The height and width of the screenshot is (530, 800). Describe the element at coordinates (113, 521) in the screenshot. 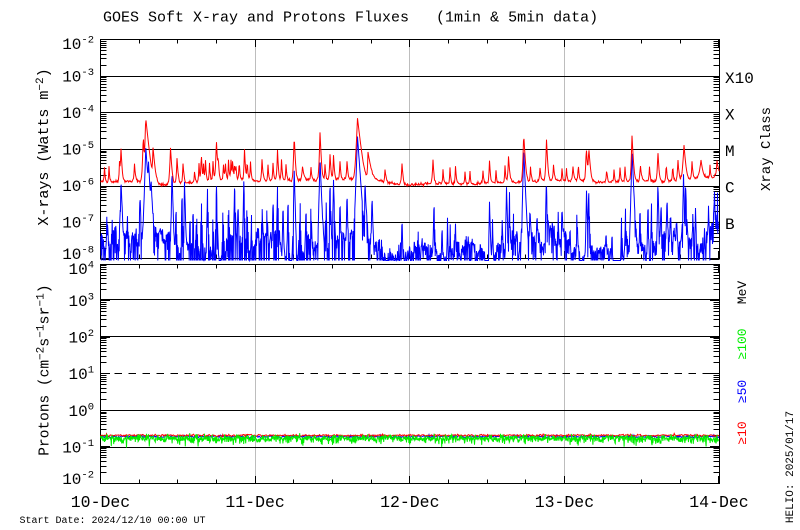

I see `svg-text:Start Date: 2024/12/10 00:00 U: Start Date: 2024/12/10 00:00 UT` at that location.